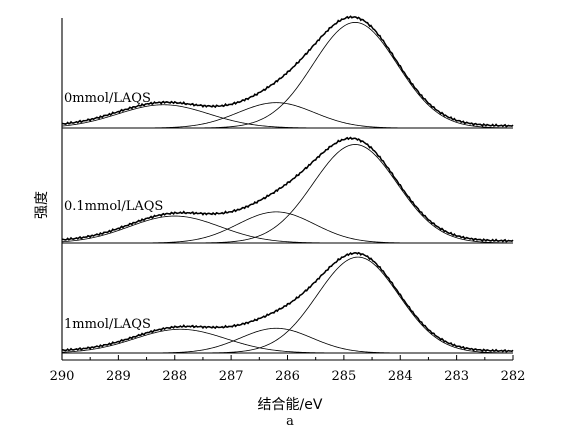 The image size is (577, 435). Describe the element at coordinates (290, 421) in the screenshot. I see `figure-caption: a` at that location.